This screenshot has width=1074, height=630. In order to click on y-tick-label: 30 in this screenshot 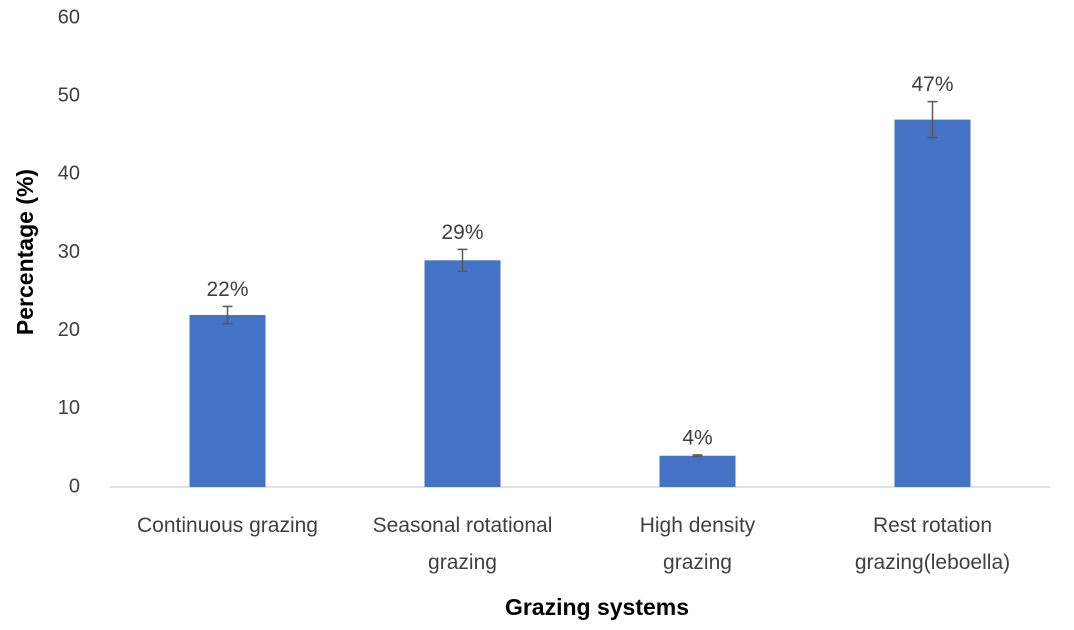, I will do `click(69, 252)`.